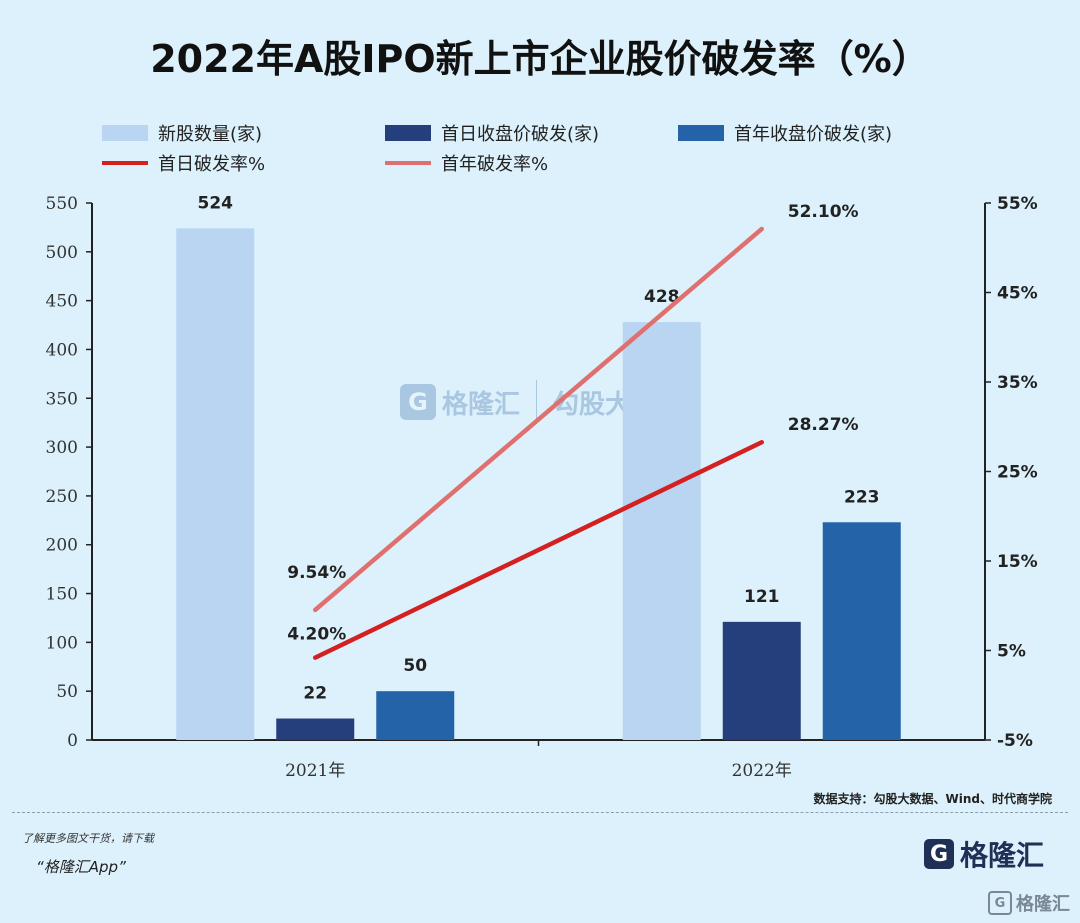 The image size is (1080, 923). What do you see at coordinates (72, 741) in the screenshot?
I see `left-tick-label-0: 0` at bounding box center [72, 741].